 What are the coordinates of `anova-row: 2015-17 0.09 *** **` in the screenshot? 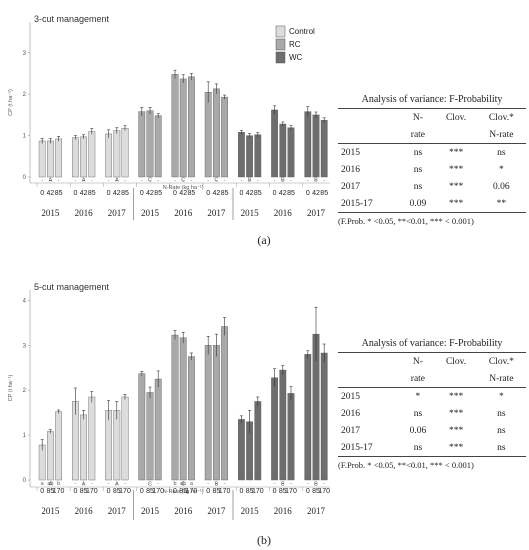 It's located at (432, 204).